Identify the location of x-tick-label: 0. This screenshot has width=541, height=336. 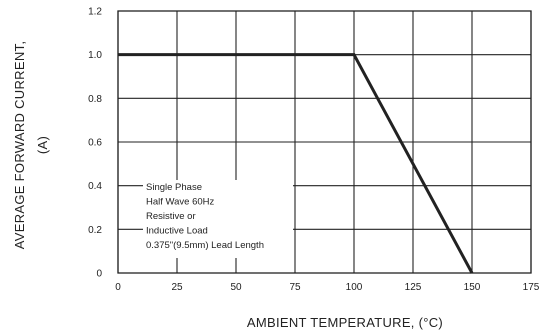
(118, 287).